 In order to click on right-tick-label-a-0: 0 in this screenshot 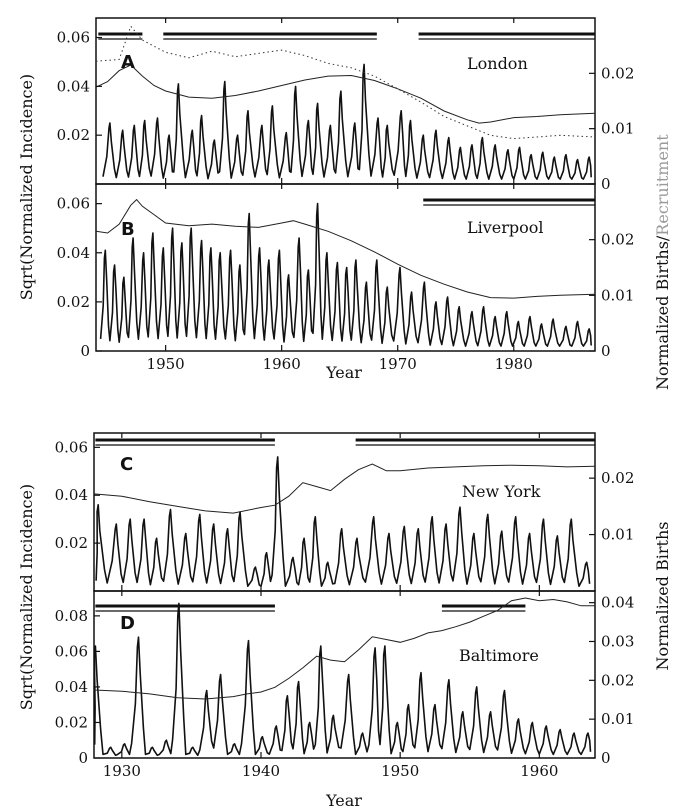, I will do `click(606, 184)`.